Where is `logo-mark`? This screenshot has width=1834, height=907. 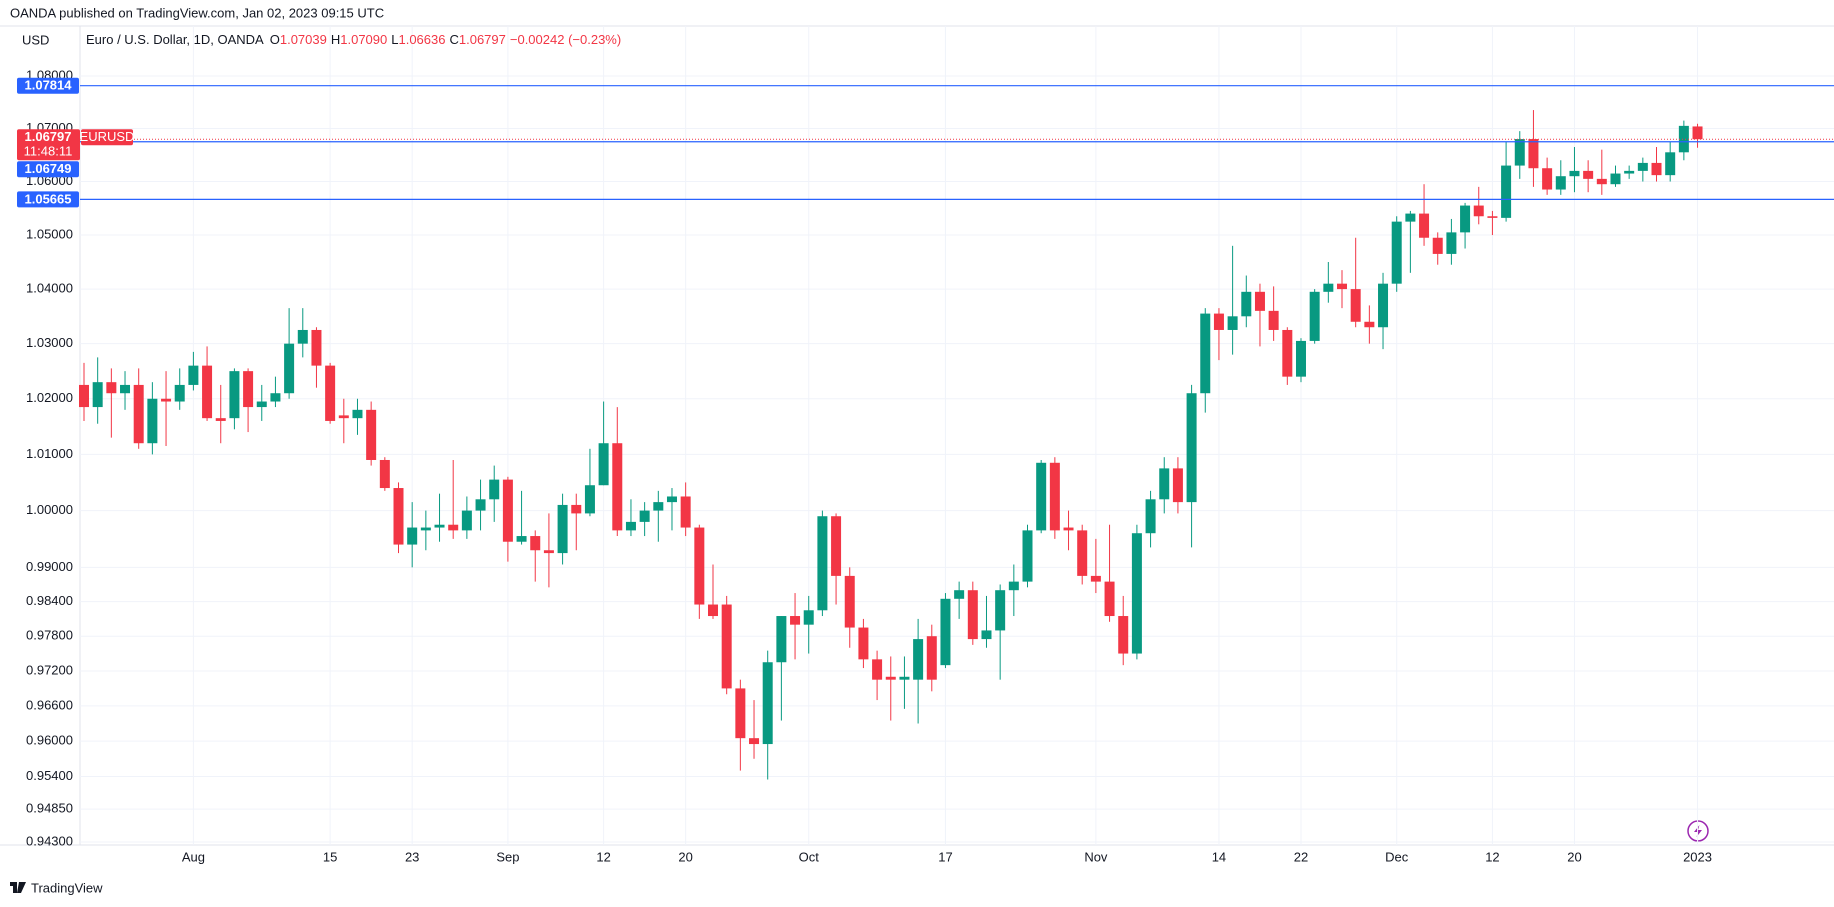
logo-mark is located at coordinates (18, 887).